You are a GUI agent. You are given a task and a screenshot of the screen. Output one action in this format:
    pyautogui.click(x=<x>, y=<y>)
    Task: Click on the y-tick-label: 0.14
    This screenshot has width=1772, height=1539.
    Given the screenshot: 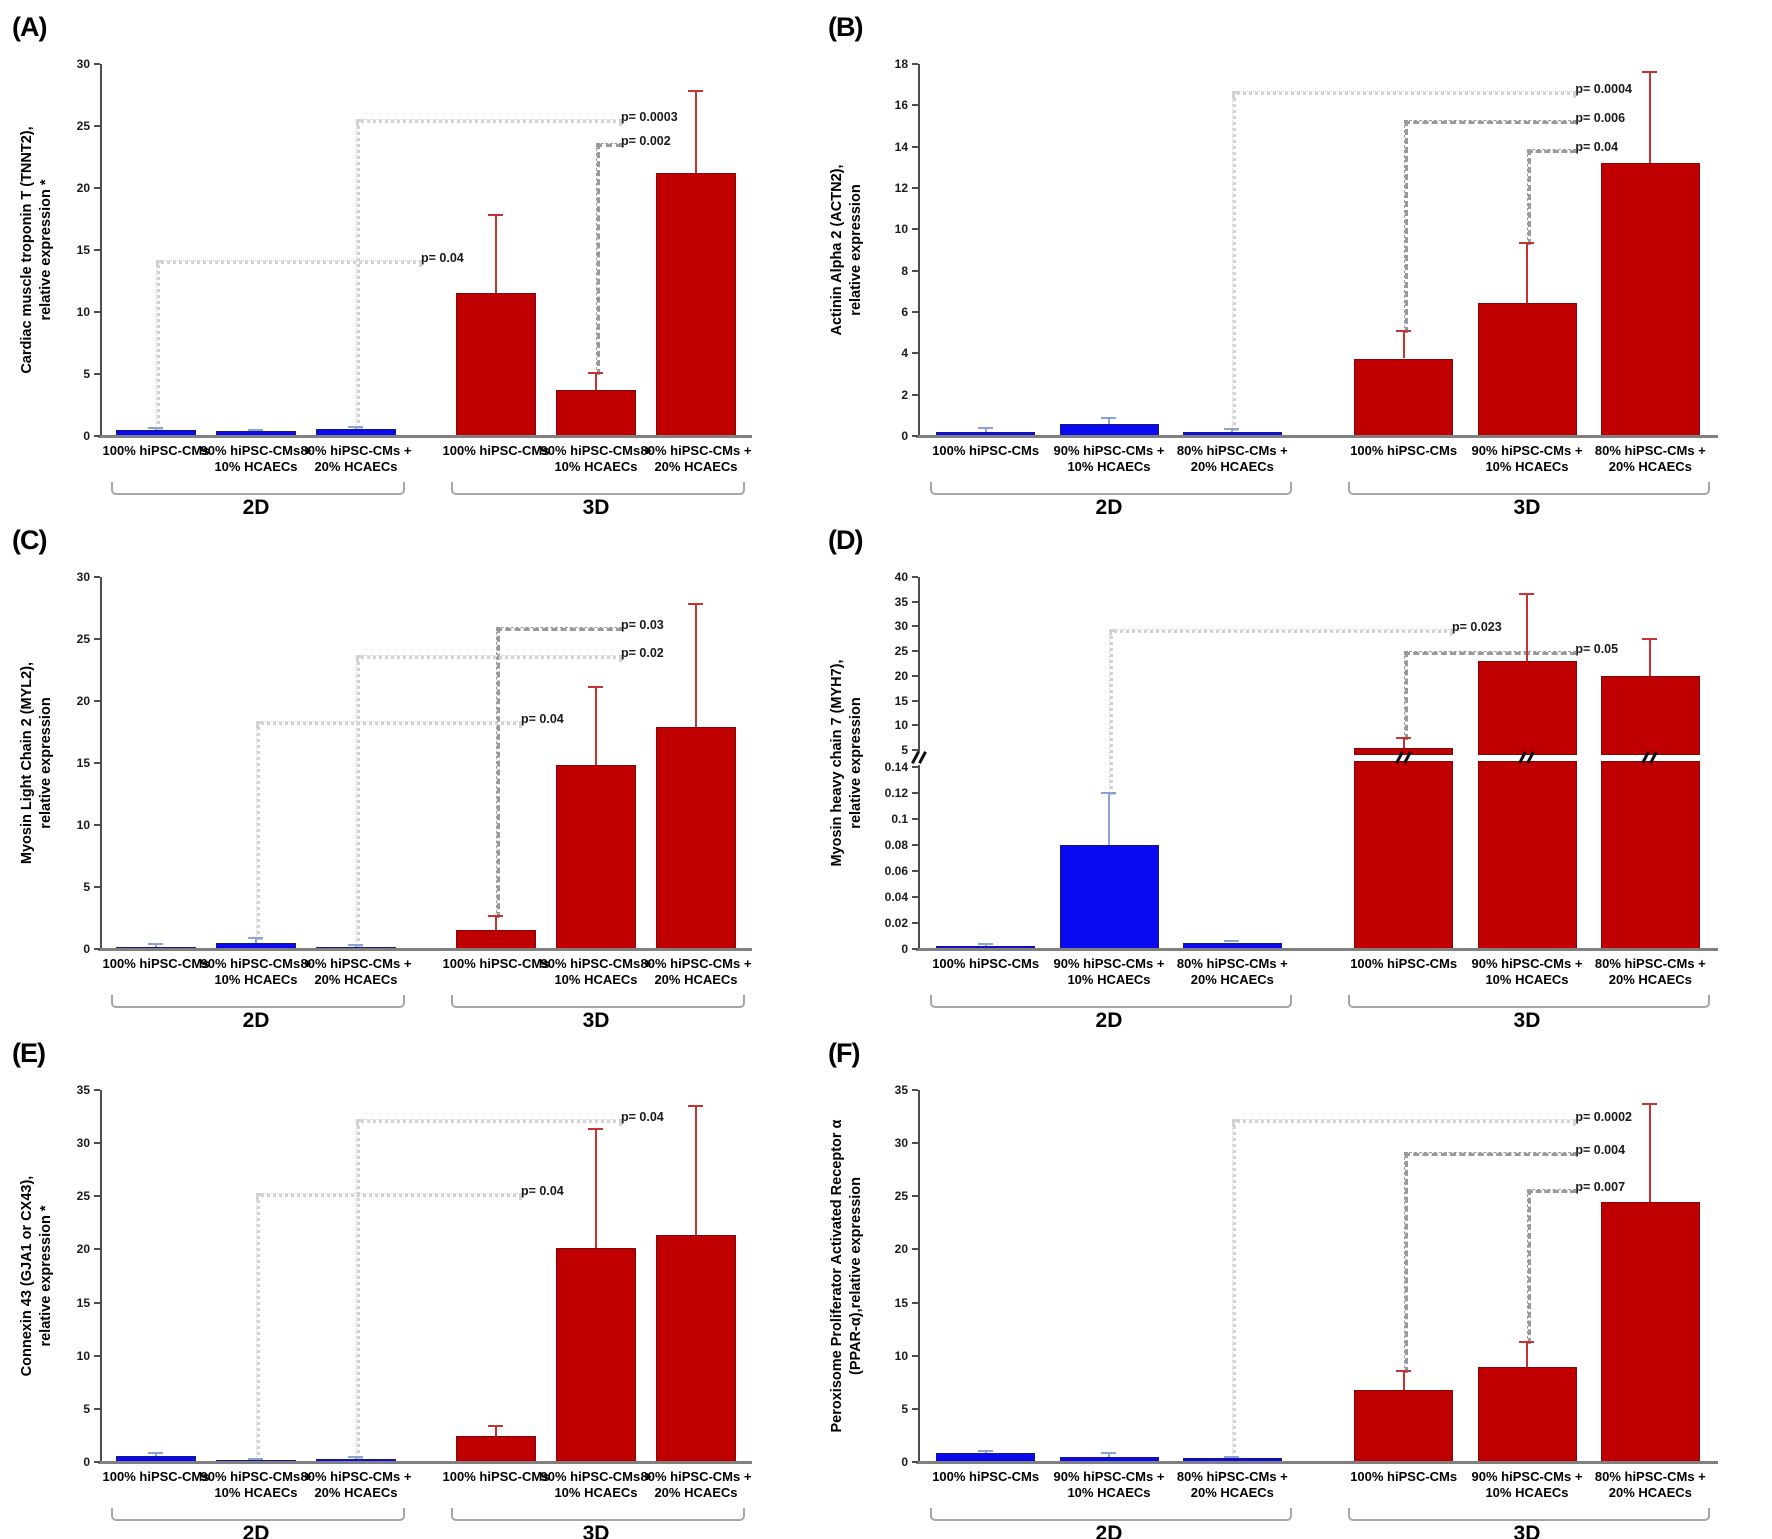 What is the action you would take?
    pyautogui.click(x=896, y=767)
    